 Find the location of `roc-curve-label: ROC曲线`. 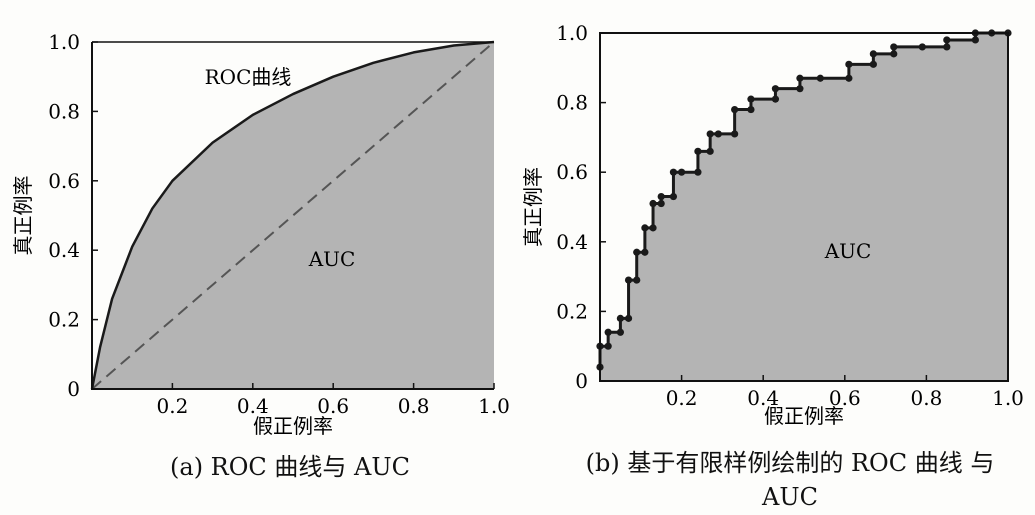

roc-curve-label: ROC曲线 is located at coordinates (248, 77).